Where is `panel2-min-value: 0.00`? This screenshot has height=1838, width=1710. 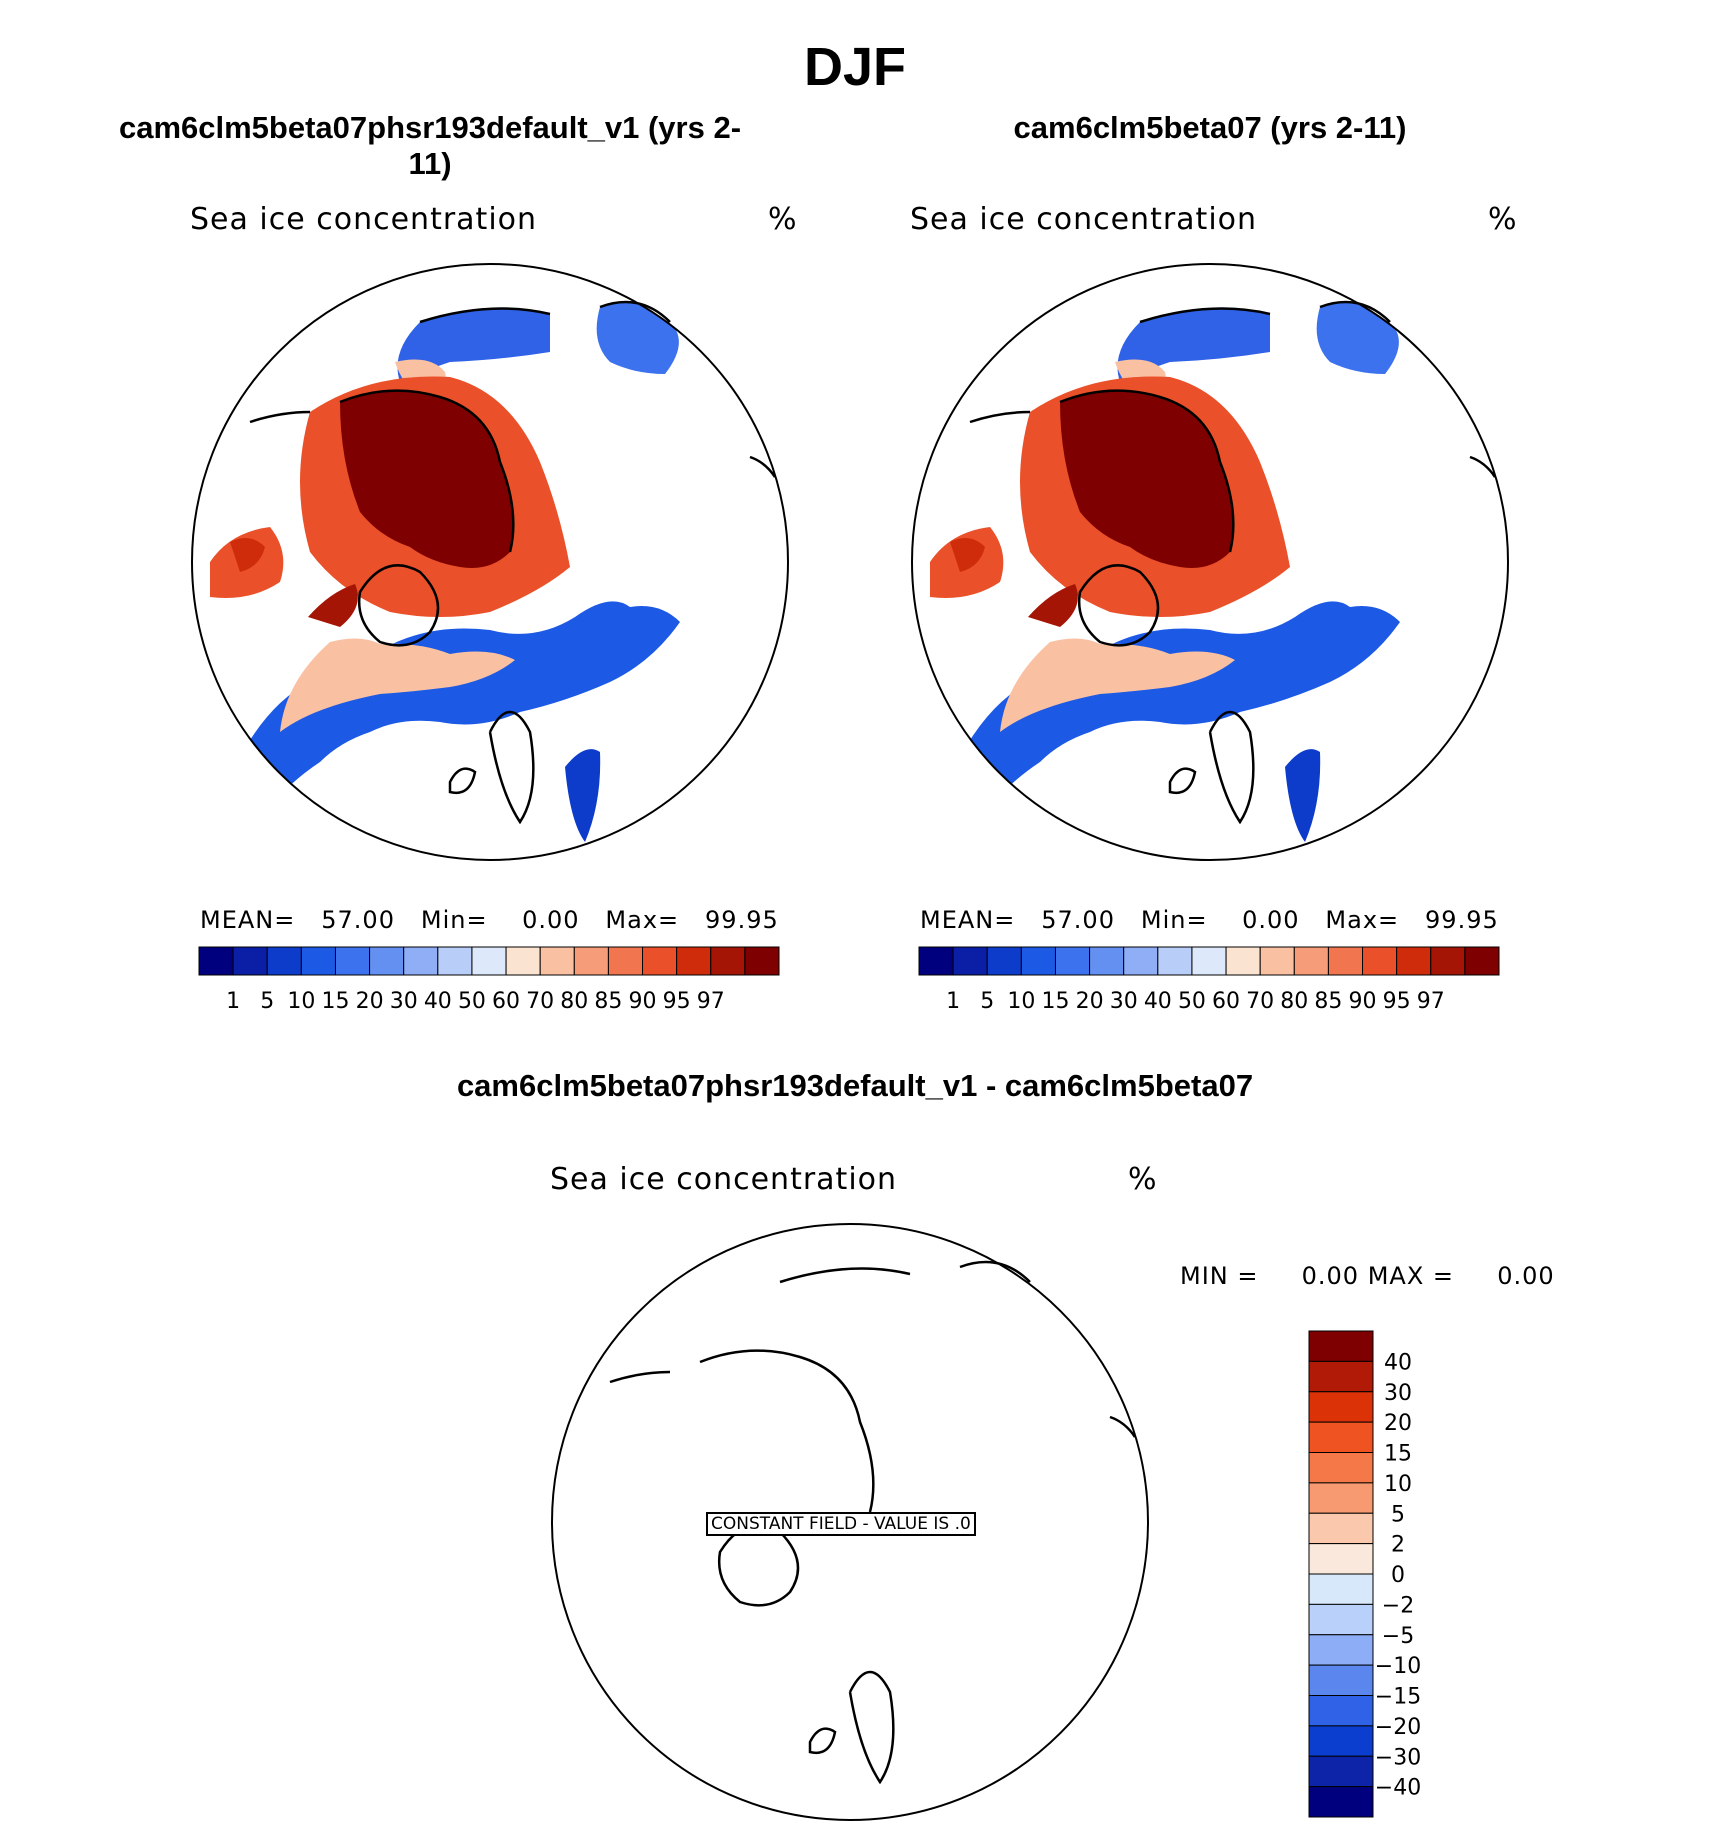 panel2-min-value: 0.00 is located at coordinates (1271, 920).